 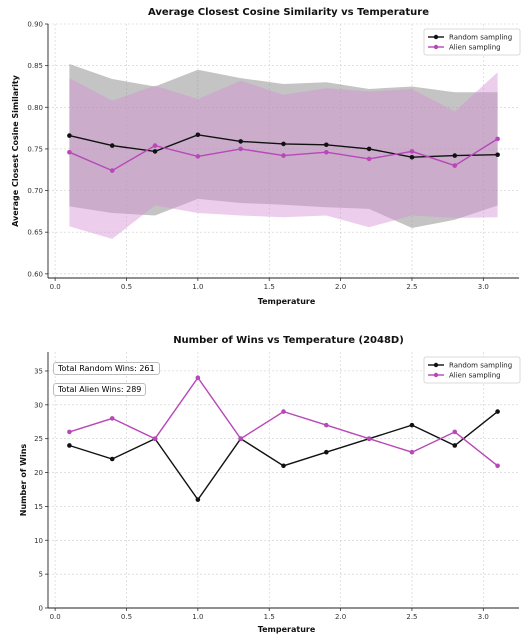 I want to click on chart-title: Number of Wins vs Temperature (2048D), so click(x=288, y=340).